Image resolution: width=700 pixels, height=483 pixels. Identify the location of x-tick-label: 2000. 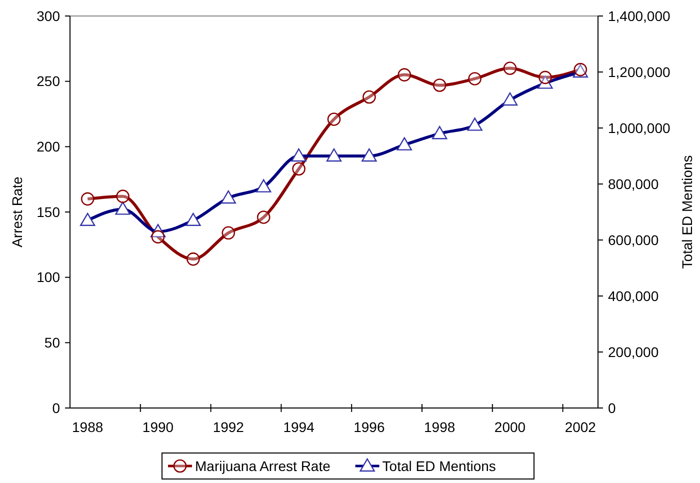
(510, 427).